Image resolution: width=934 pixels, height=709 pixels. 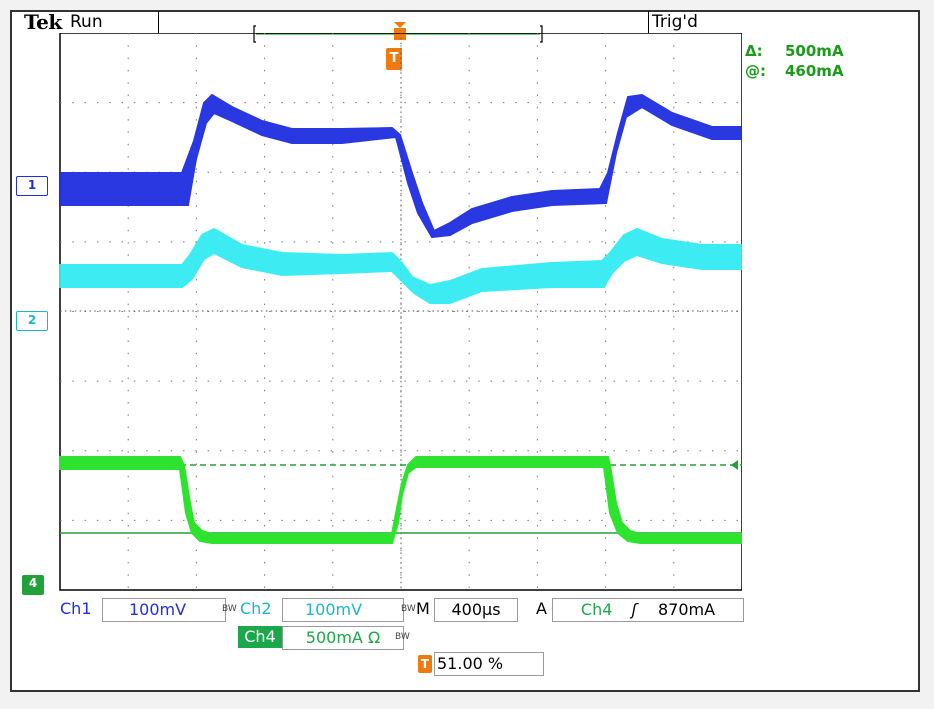 I want to click on cursor-readout: Δ: 500mA @: 460mA, so click(x=794, y=62).